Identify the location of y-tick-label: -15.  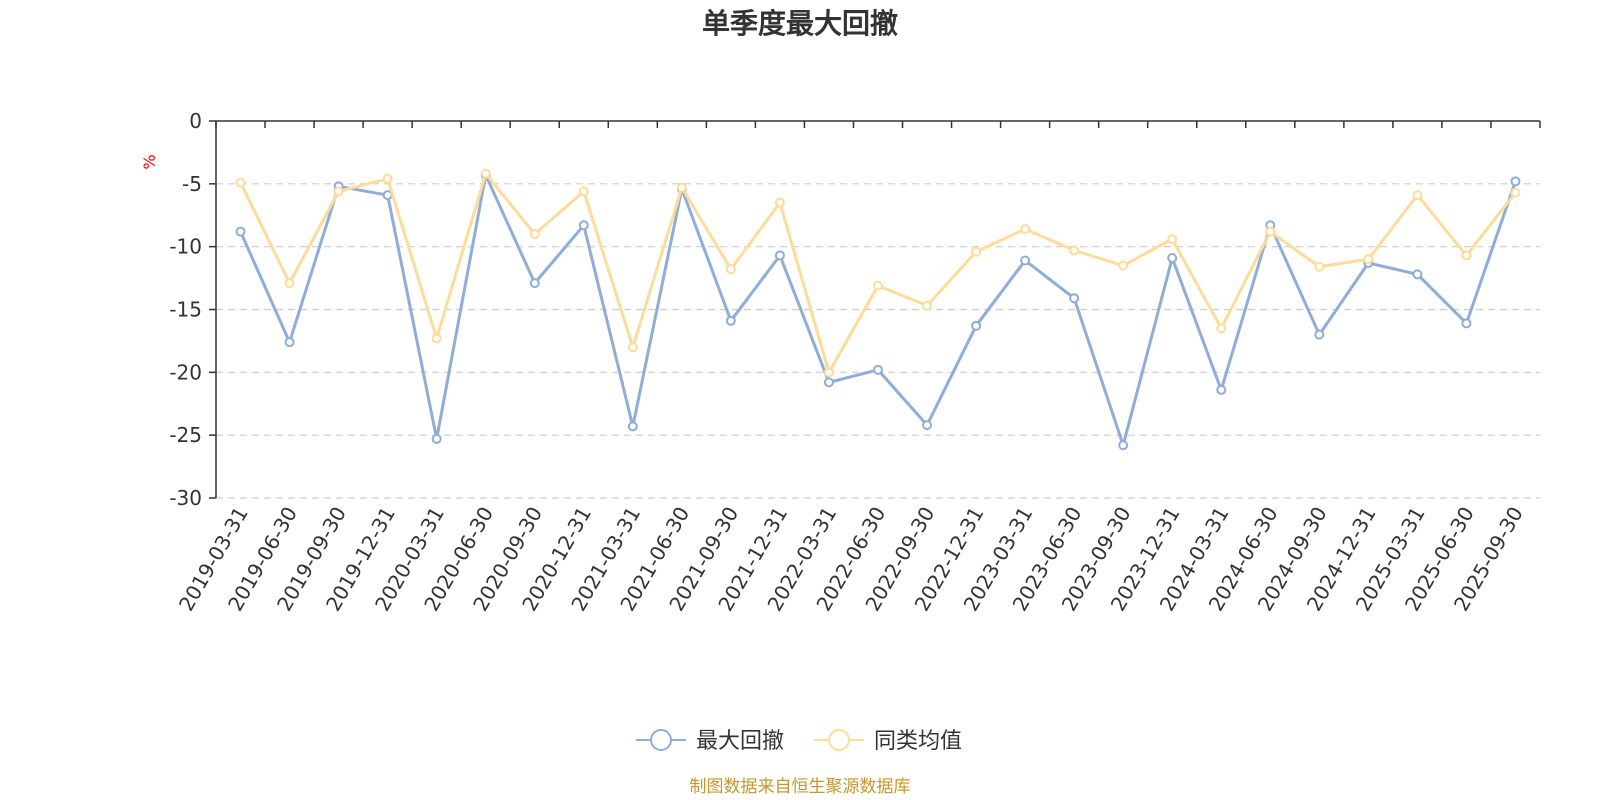
(185, 310).